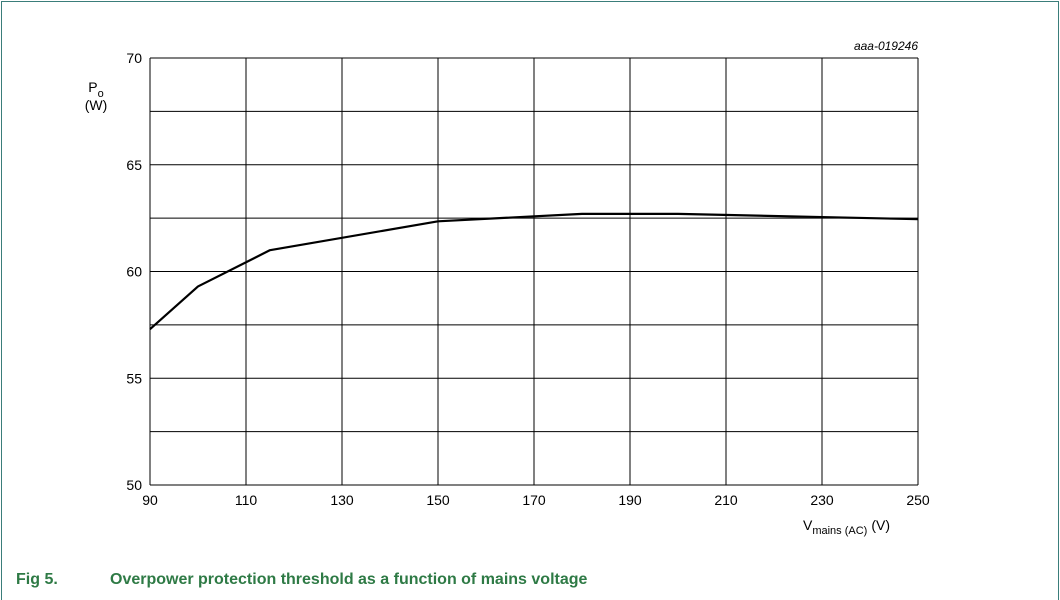 The height and width of the screenshot is (600, 1060). What do you see at coordinates (246, 500) in the screenshot?
I see `x-tick-label: 110` at bounding box center [246, 500].